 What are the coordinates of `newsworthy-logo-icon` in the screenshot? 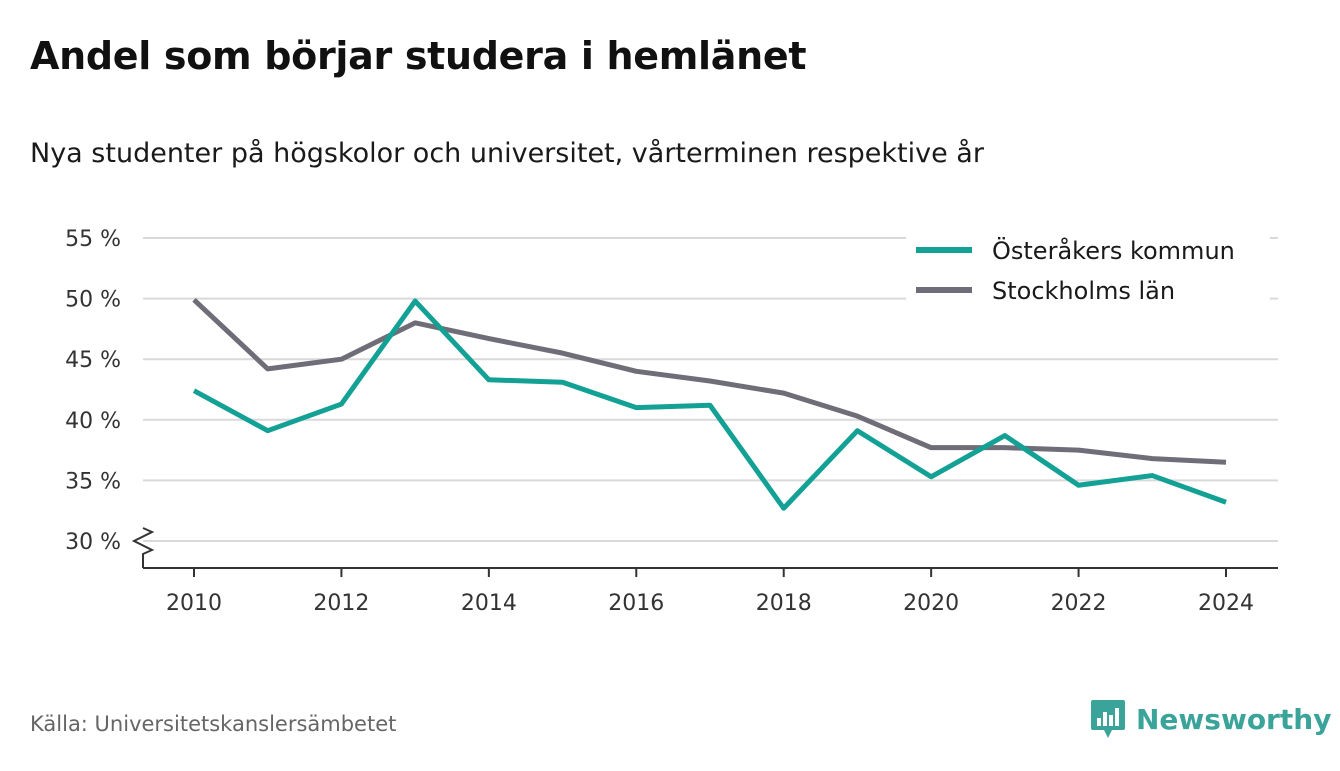 It's located at (1108, 719).